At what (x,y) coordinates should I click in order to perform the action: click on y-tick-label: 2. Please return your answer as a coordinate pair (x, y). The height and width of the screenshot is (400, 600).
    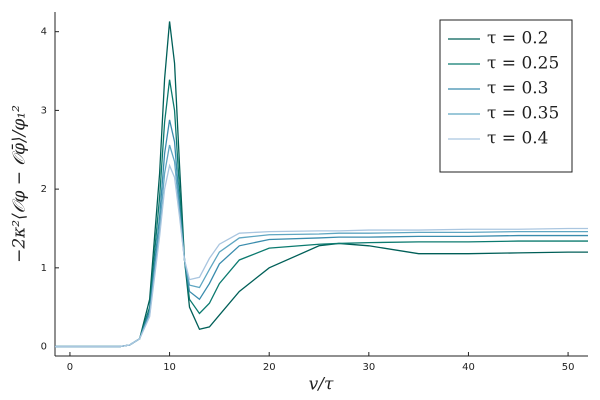
    Looking at the image, I should click on (44, 189).